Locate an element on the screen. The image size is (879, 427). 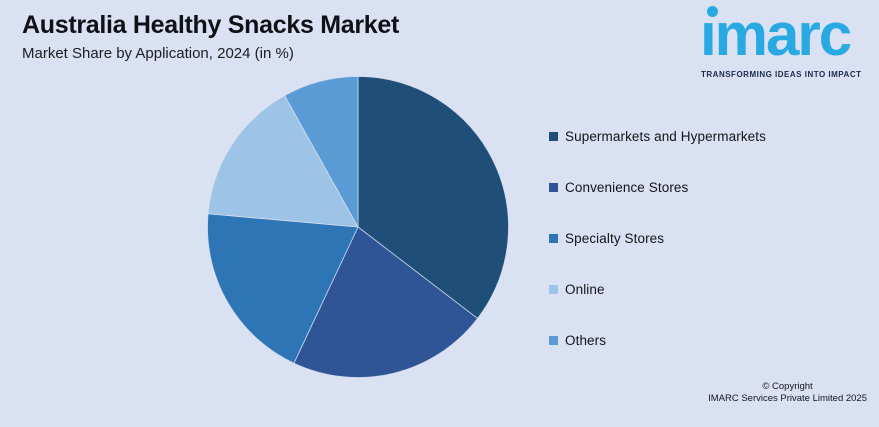
legend-item-convenience-stores: Convenience Stores is located at coordinates (657, 187).